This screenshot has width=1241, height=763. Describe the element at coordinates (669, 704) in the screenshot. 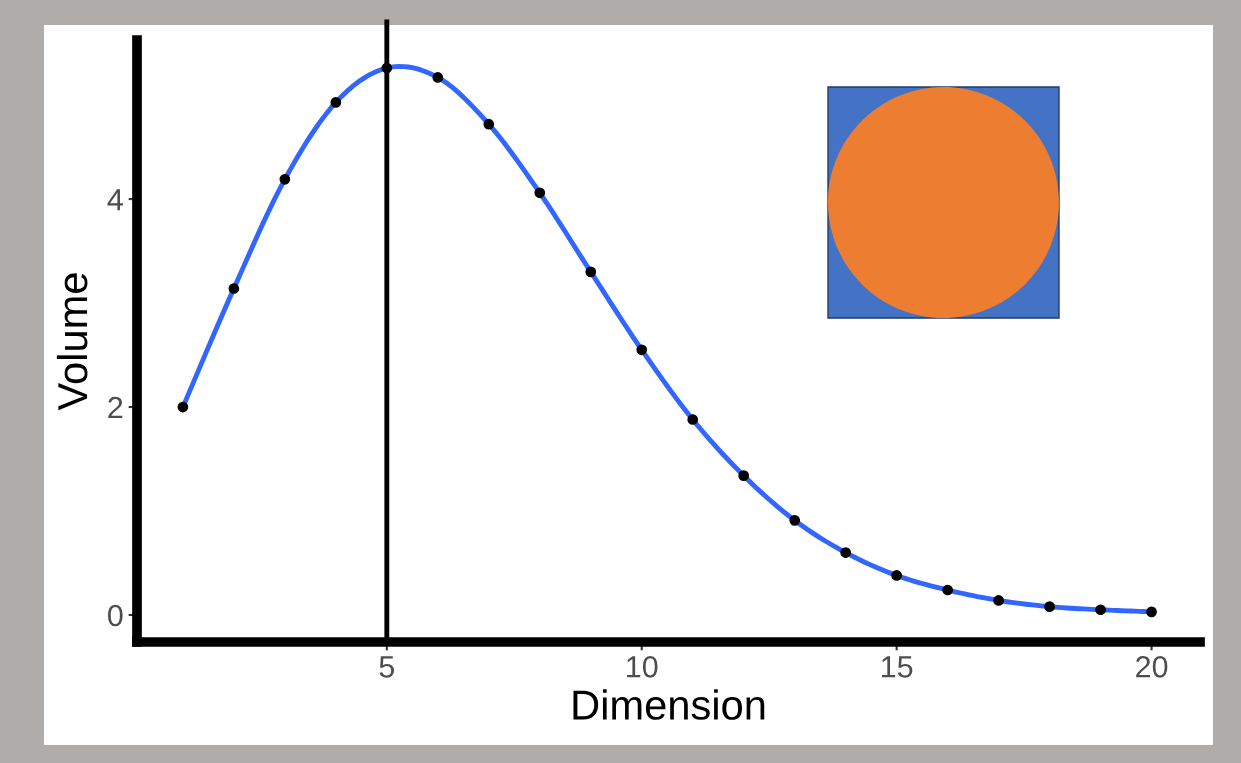

I see `x-axis-title: Dimension` at that location.